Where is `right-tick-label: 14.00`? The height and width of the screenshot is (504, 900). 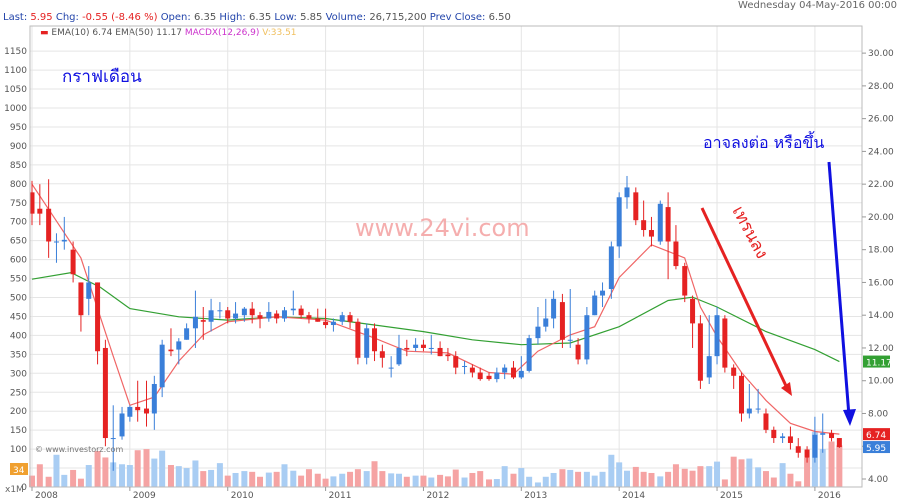
right-tick-label: 14.00 is located at coordinates (881, 316).